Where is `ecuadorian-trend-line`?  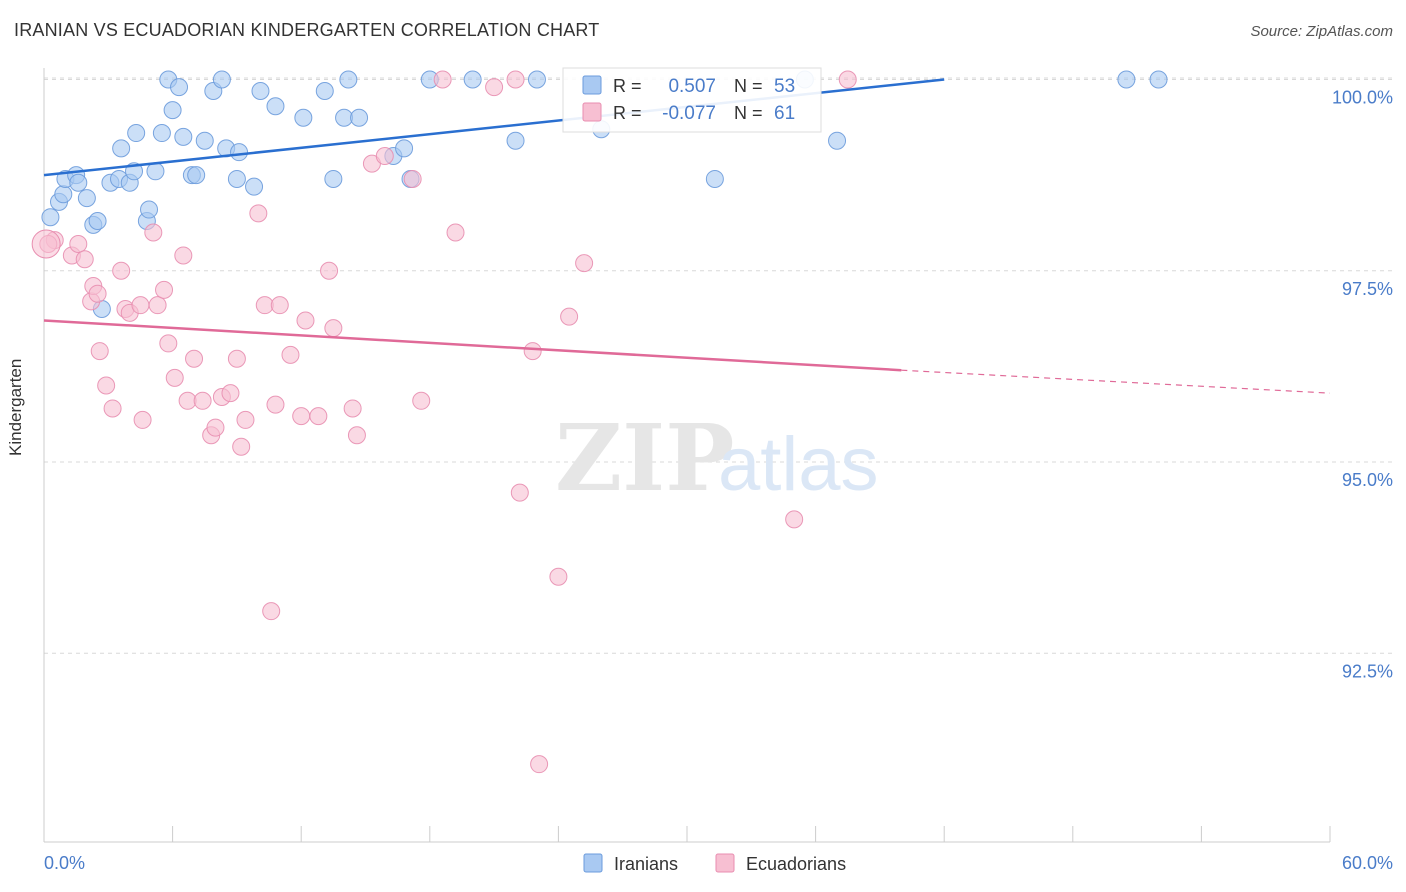 ecuadorian-trend-line is located at coordinates (472, 345).